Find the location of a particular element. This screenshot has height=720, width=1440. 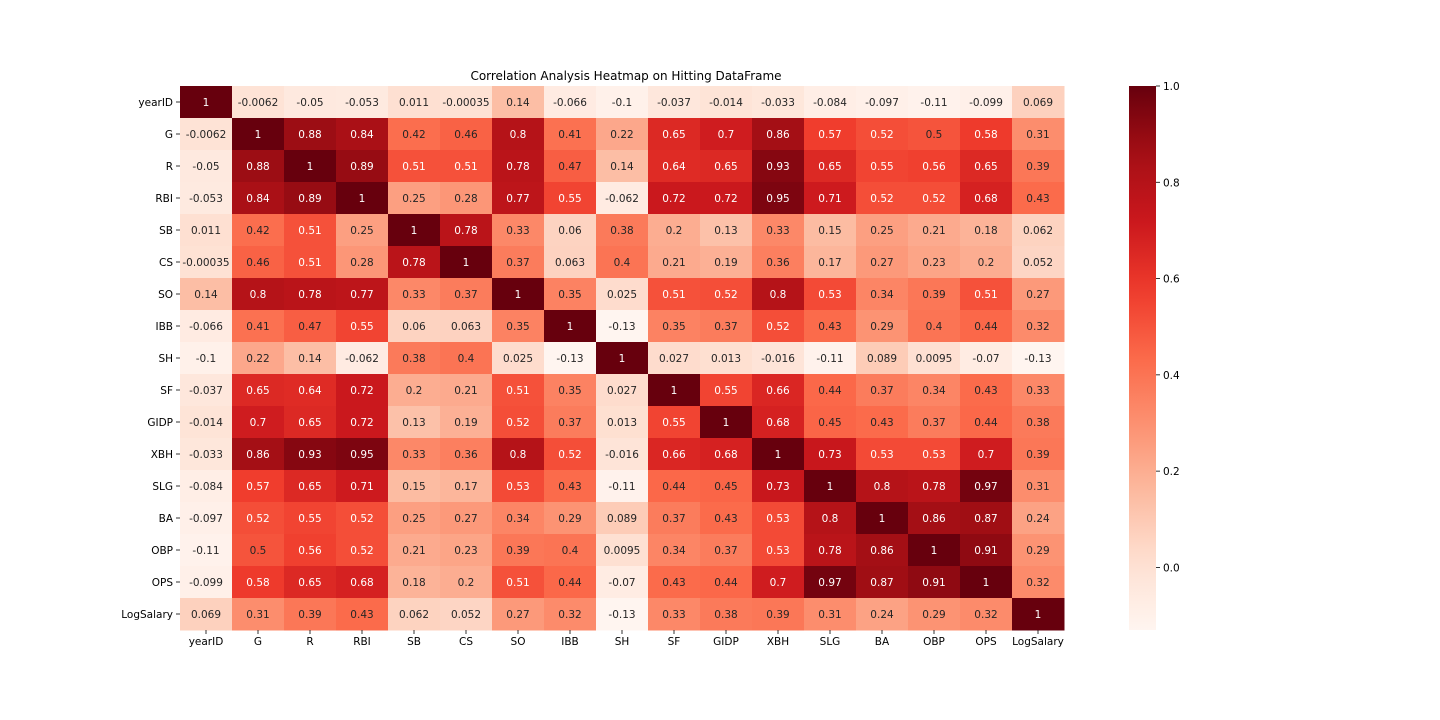

cell-value-label: 0.91 is located at coordinates (985, 551).